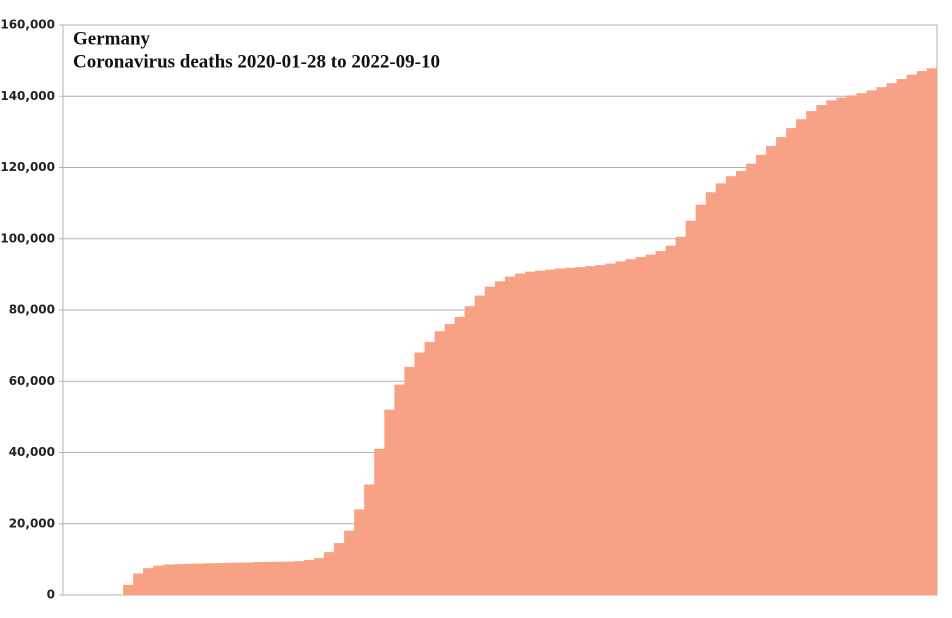 The height and width of the screenshot is (618, 952). What do you see at coordinates (27, 96) in the screenshot?
I see `y-tick-label: 140,000` at bounding box center [27, 96].